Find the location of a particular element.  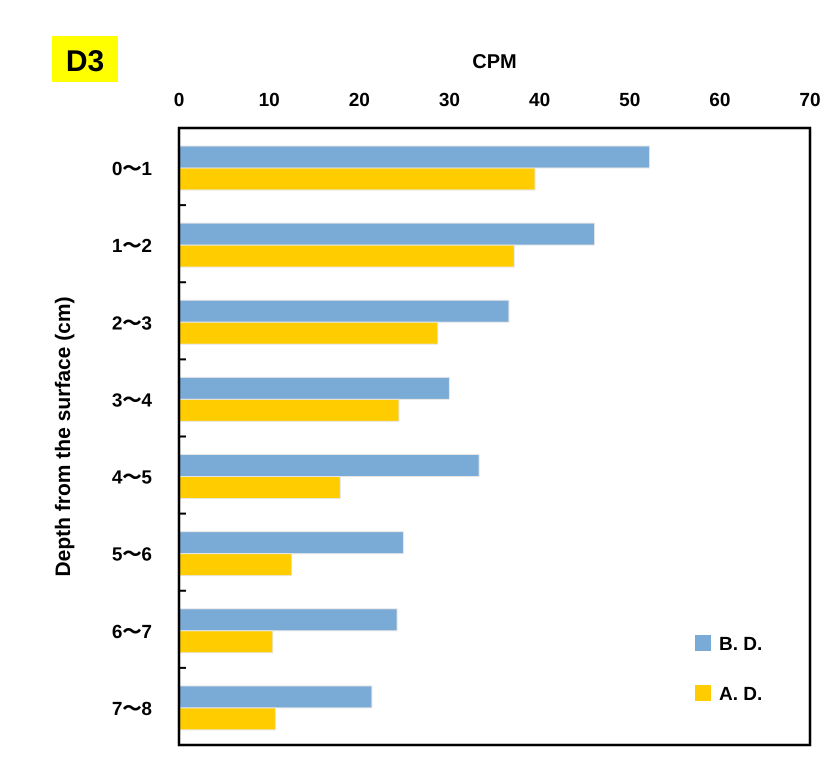

x-axis-title: CPM is located at coordinates (494, 62).